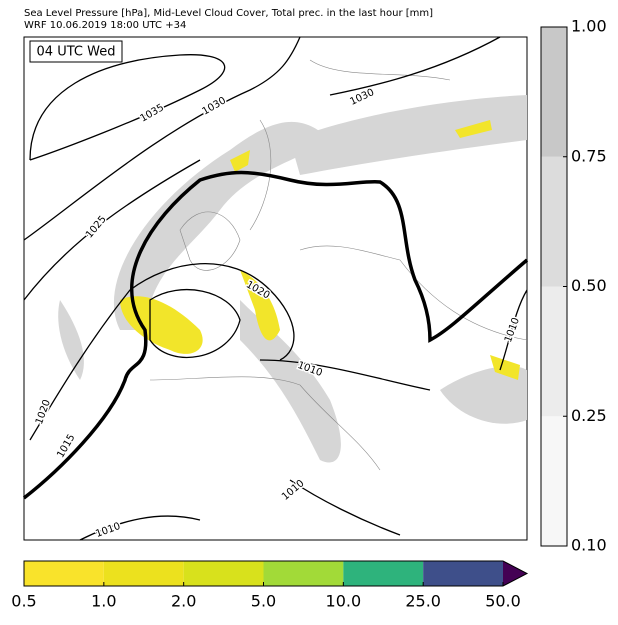 This screenshot has width=618, height=625. What do you see at coordinates (183, 601) in the screenshot?
I see `colorbar-tick-label: 2.0` at bounding box center [183, 601].